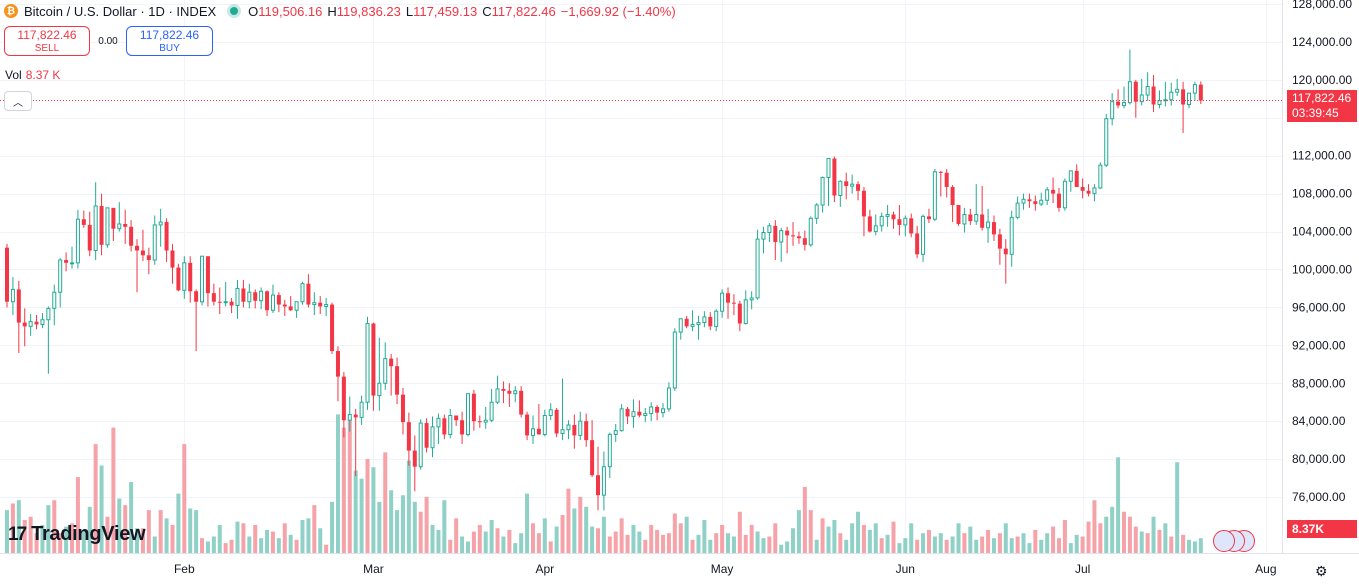  Describe the element at coordinates (120, 11) in the screenshot. I see `symbol-title: Bitcoin / U.S. Dollar · 1D · INDEX` at that location.